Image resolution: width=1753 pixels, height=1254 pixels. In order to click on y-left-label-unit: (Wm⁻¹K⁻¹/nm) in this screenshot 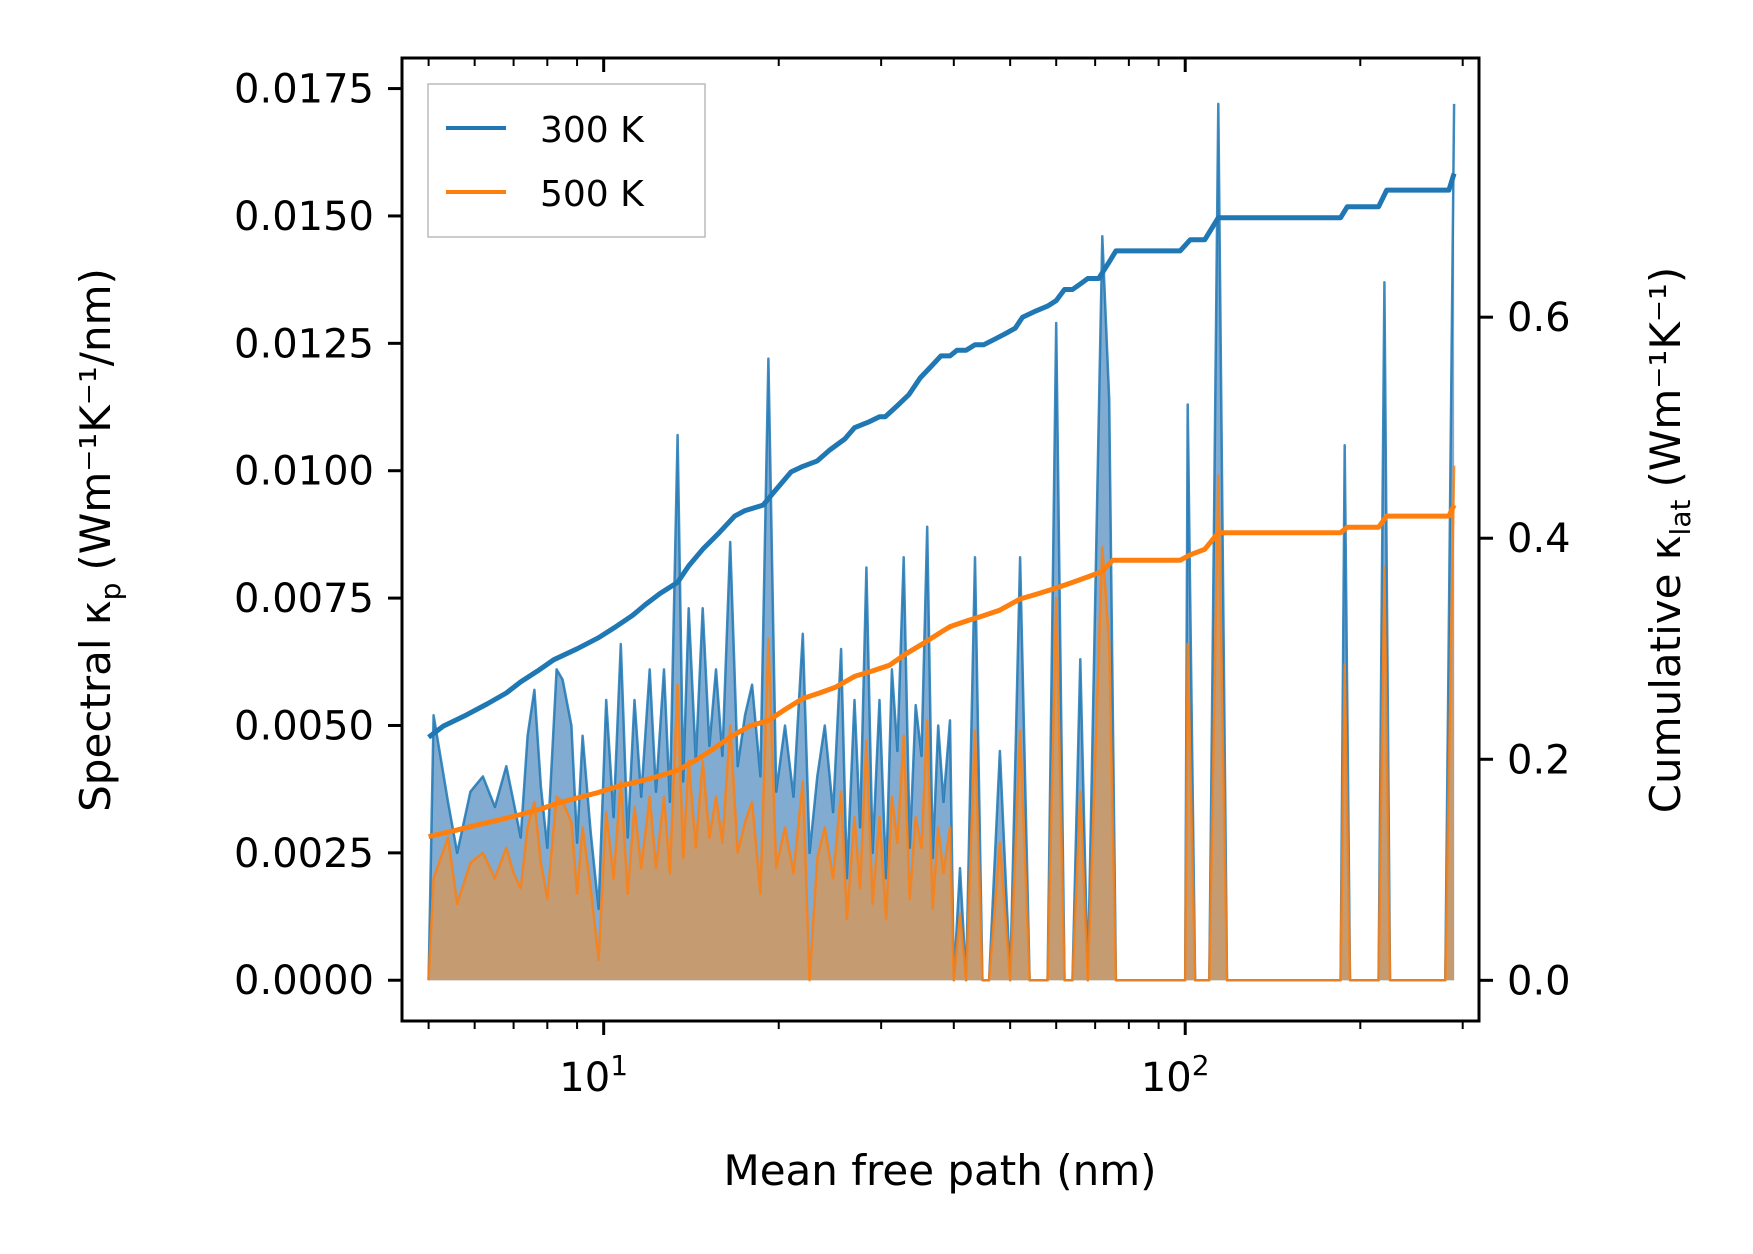, I will do `click(95, 419)`.